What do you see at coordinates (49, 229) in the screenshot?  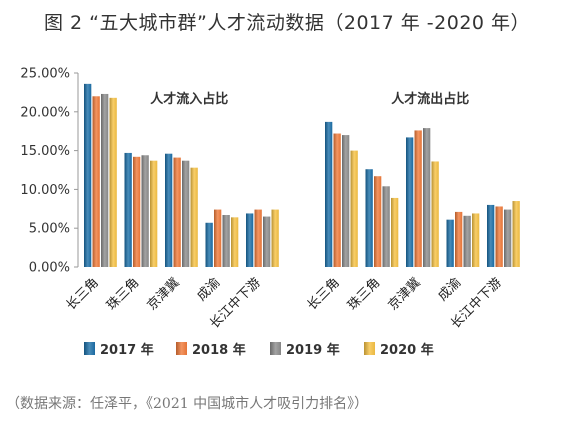 I see `y-tick-label: 5.00%` at bounding box center [49, 229].